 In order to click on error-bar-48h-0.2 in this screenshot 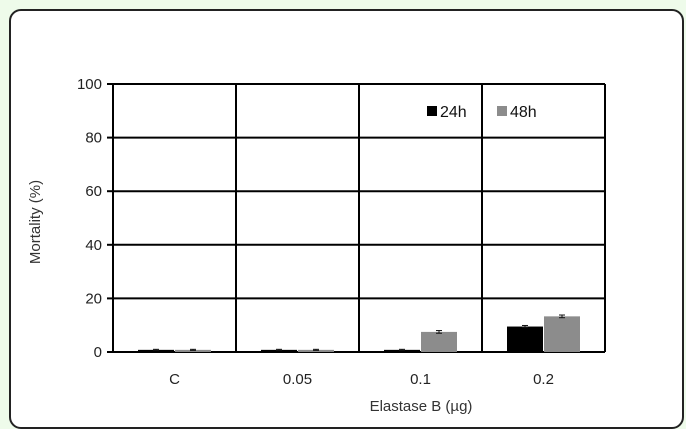, I will do `click(562, 316)`.